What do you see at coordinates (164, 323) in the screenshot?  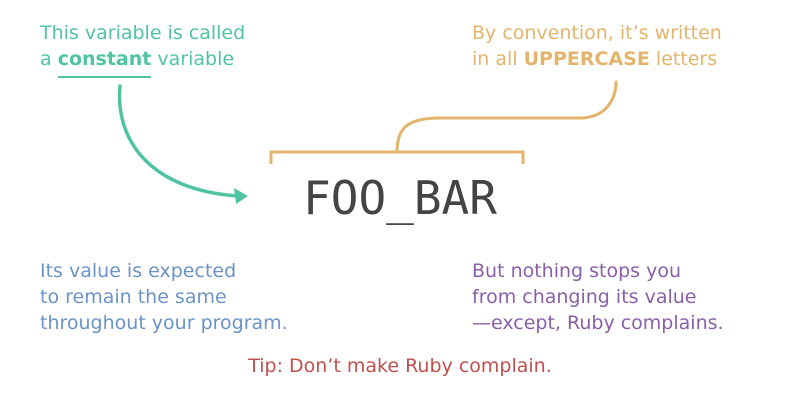 I see `expected-note-line3: throughout your program.` at bounding box center [164, 323].